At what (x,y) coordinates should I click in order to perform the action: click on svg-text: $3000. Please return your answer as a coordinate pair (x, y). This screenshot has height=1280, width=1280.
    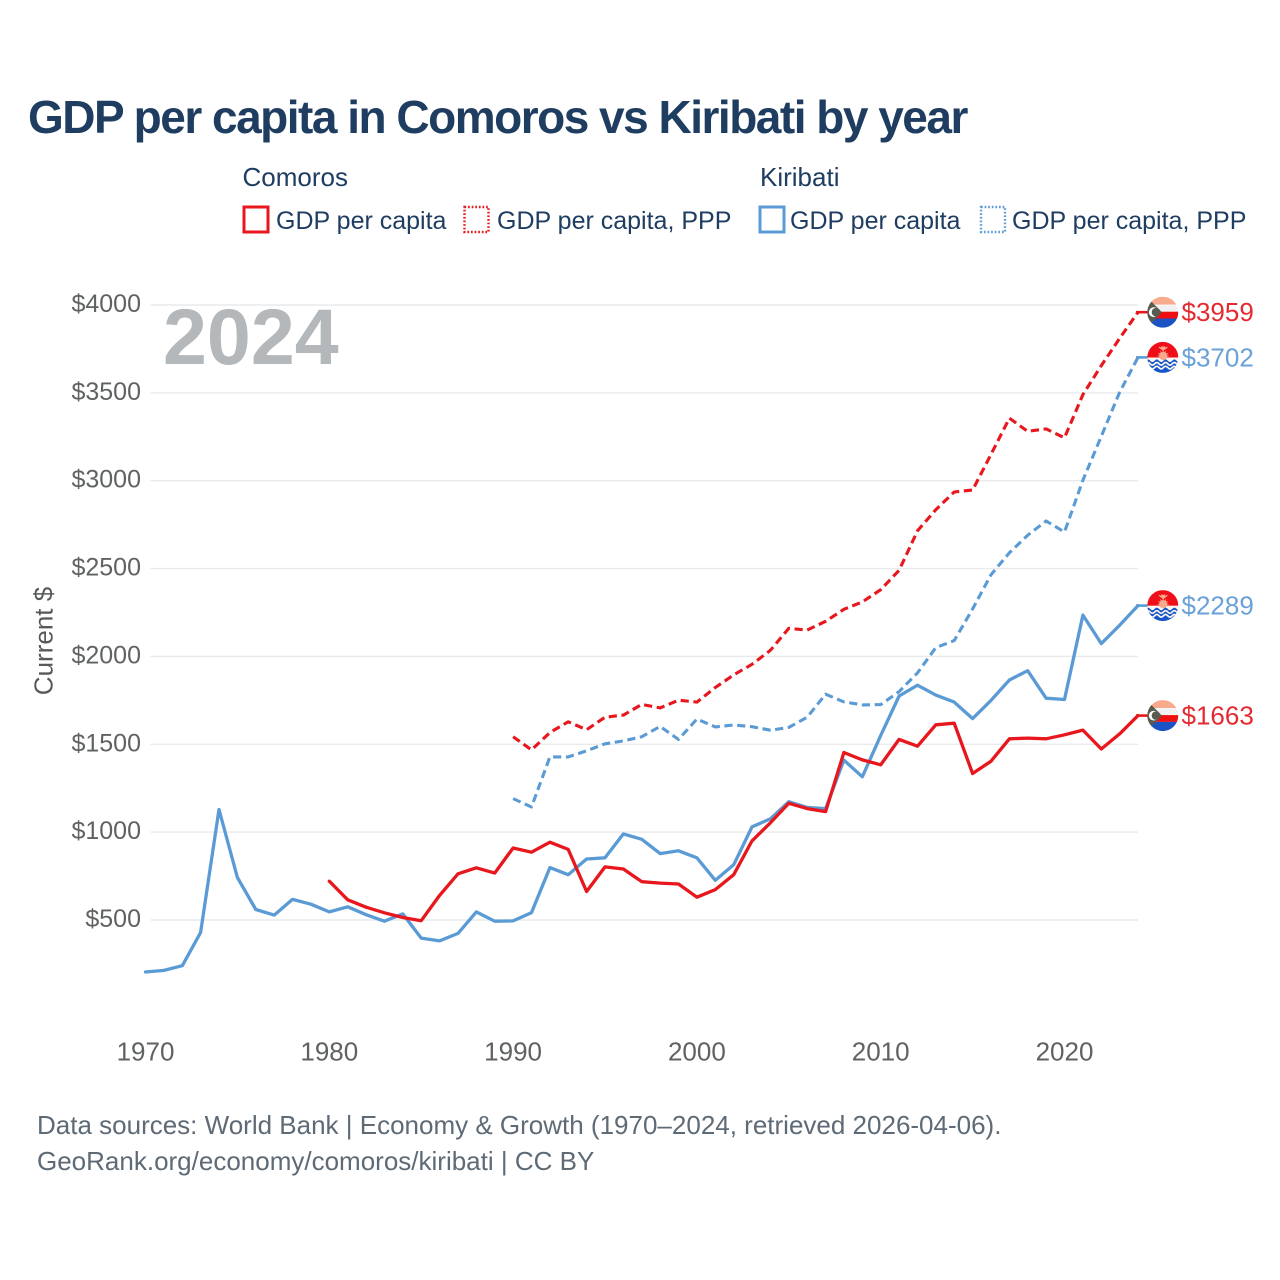
    Looking at the image, I should click on (106, 480).